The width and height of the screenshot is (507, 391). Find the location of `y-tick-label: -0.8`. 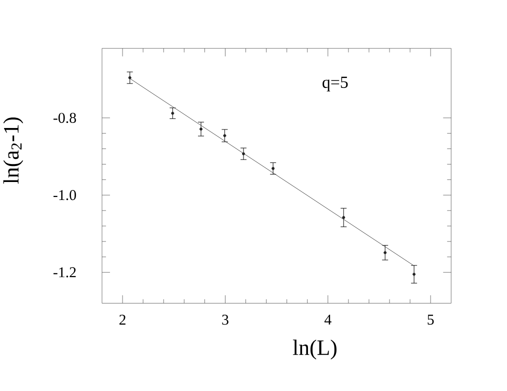

y-tick-label: -0.8 is located at coordinates (65, 117).